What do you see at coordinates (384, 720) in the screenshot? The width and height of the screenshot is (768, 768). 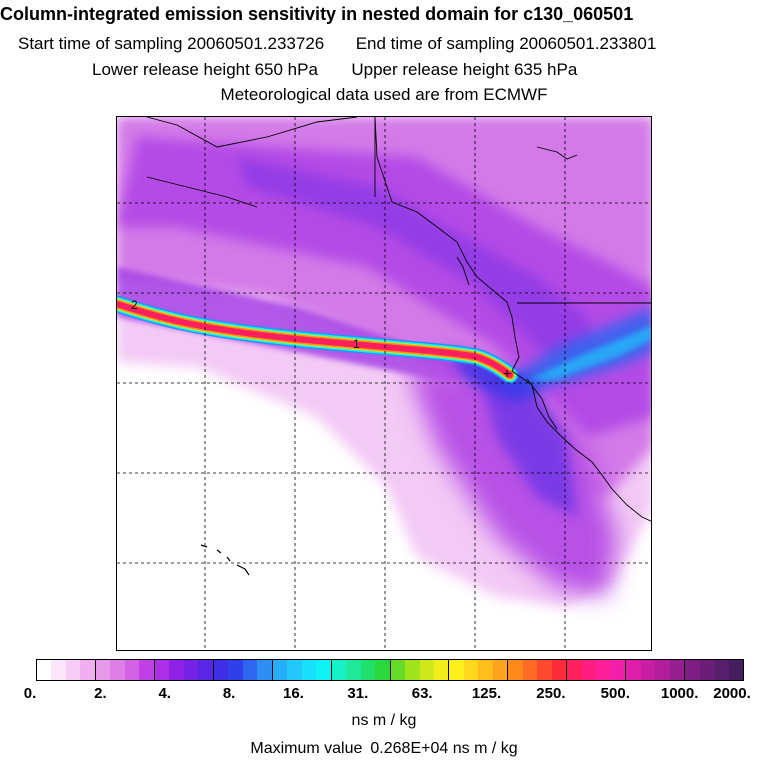 I see `colorbar-units: ns m / kg` at bounding box center [384, 720].